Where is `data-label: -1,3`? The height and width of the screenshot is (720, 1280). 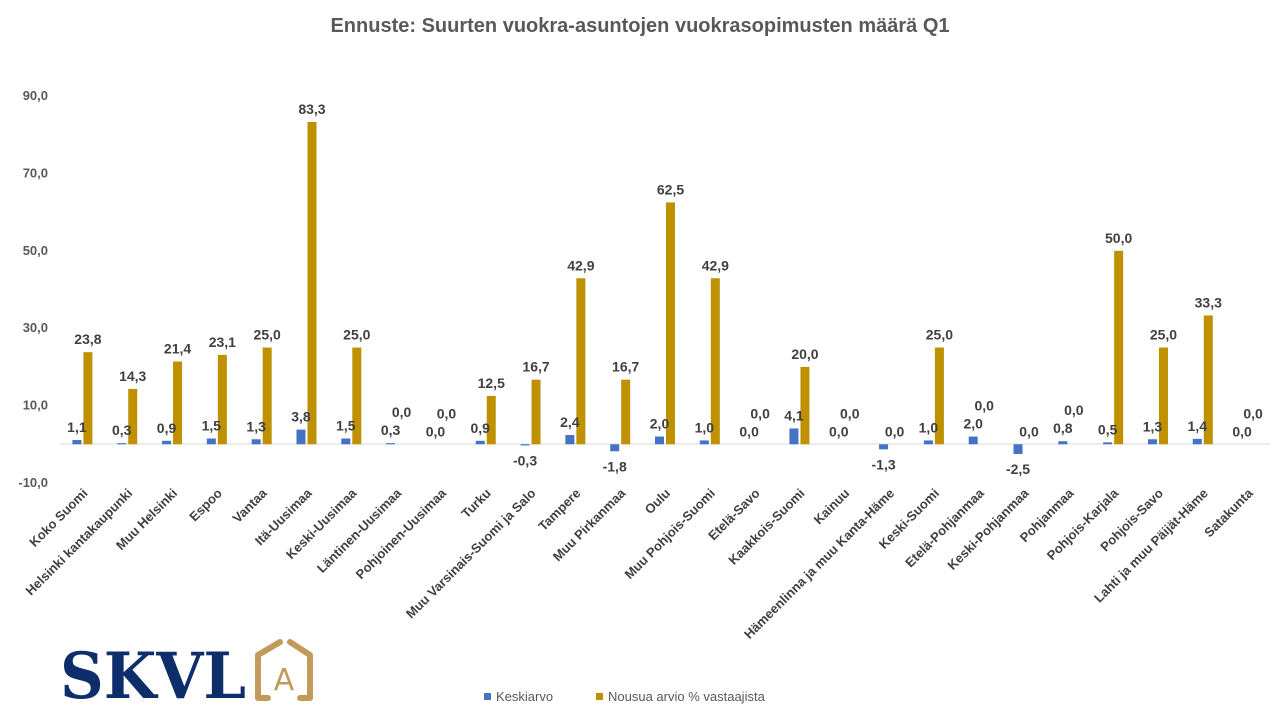 data-label: -1,3 is located at coordinates (884, 464).